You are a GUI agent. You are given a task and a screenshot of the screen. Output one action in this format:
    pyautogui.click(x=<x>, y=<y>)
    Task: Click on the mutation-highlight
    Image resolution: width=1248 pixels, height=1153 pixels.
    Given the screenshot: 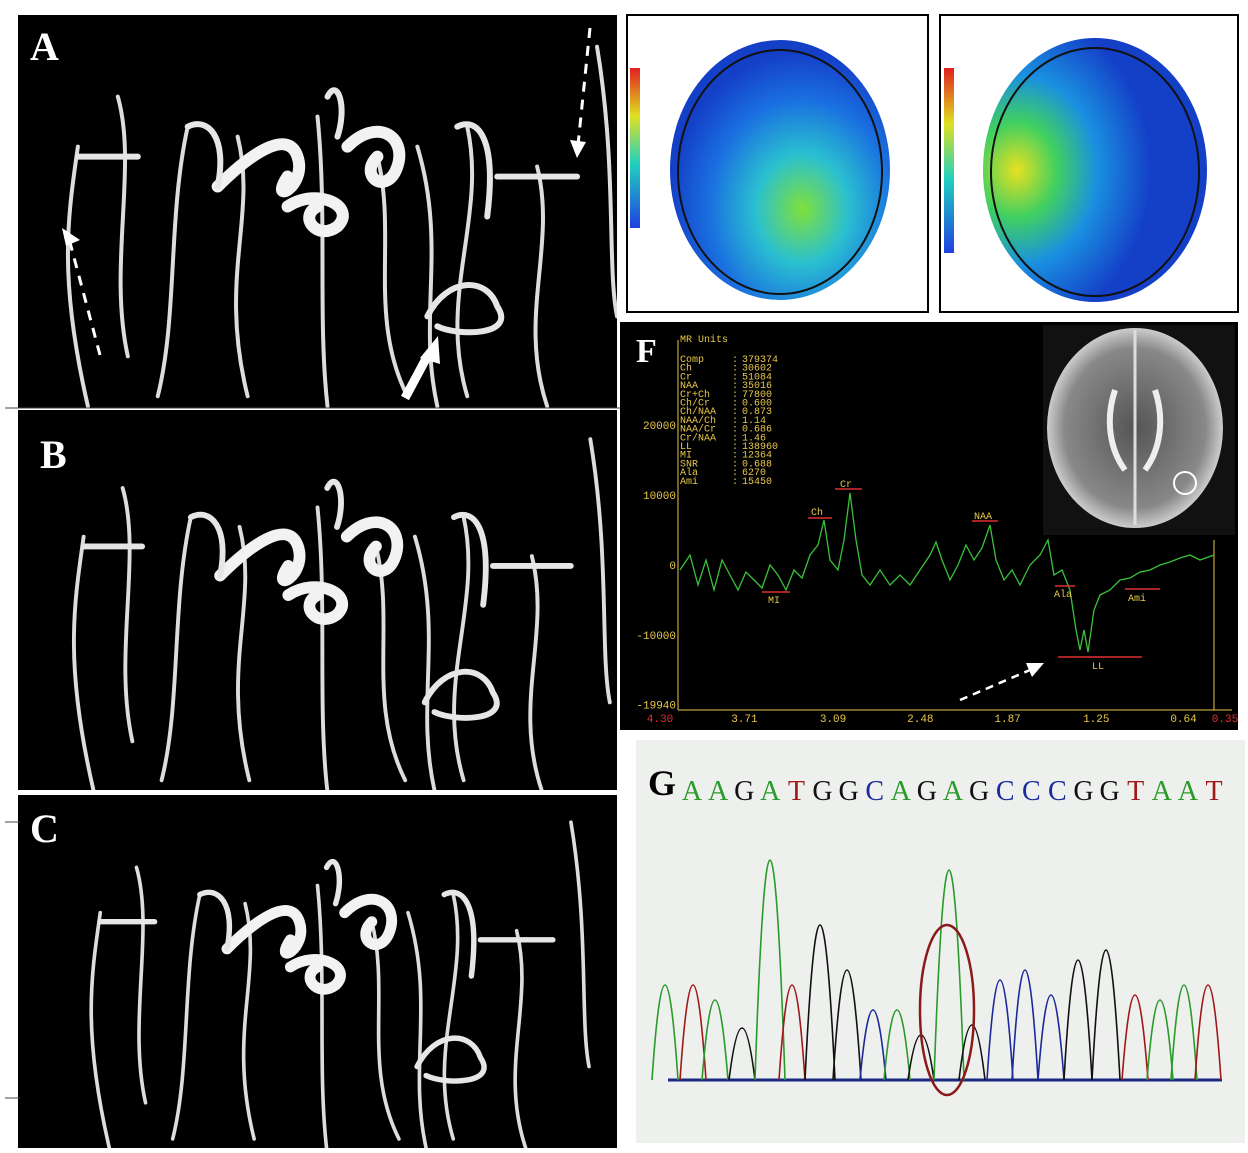 What is the action you would take?
    pyautogui.click(x=947, y=1010)
    